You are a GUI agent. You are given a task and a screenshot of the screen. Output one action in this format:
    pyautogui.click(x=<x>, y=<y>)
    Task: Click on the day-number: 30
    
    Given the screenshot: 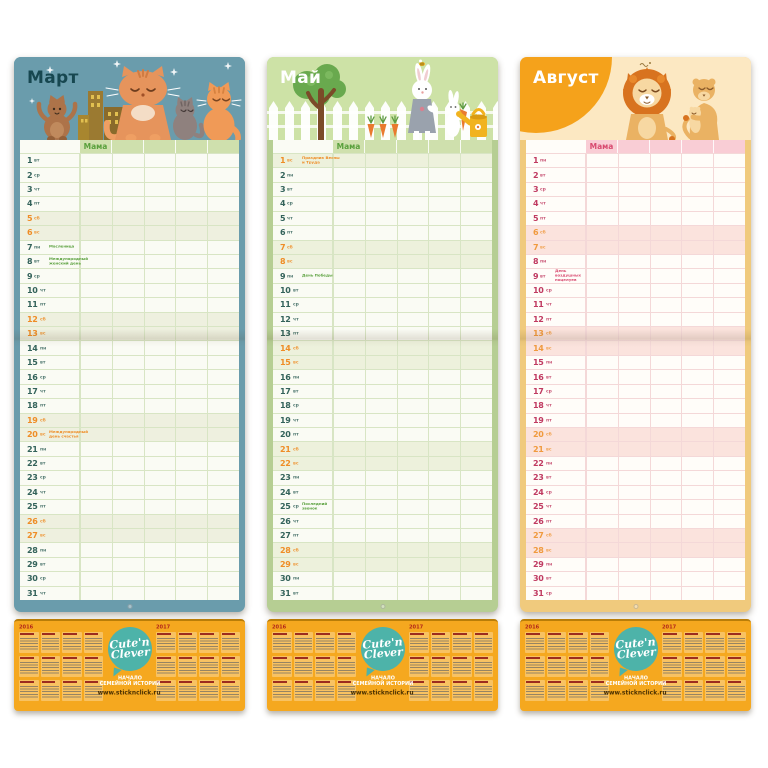 What is the action you would take?
    pyautogui.click(x=32, y=579)
    